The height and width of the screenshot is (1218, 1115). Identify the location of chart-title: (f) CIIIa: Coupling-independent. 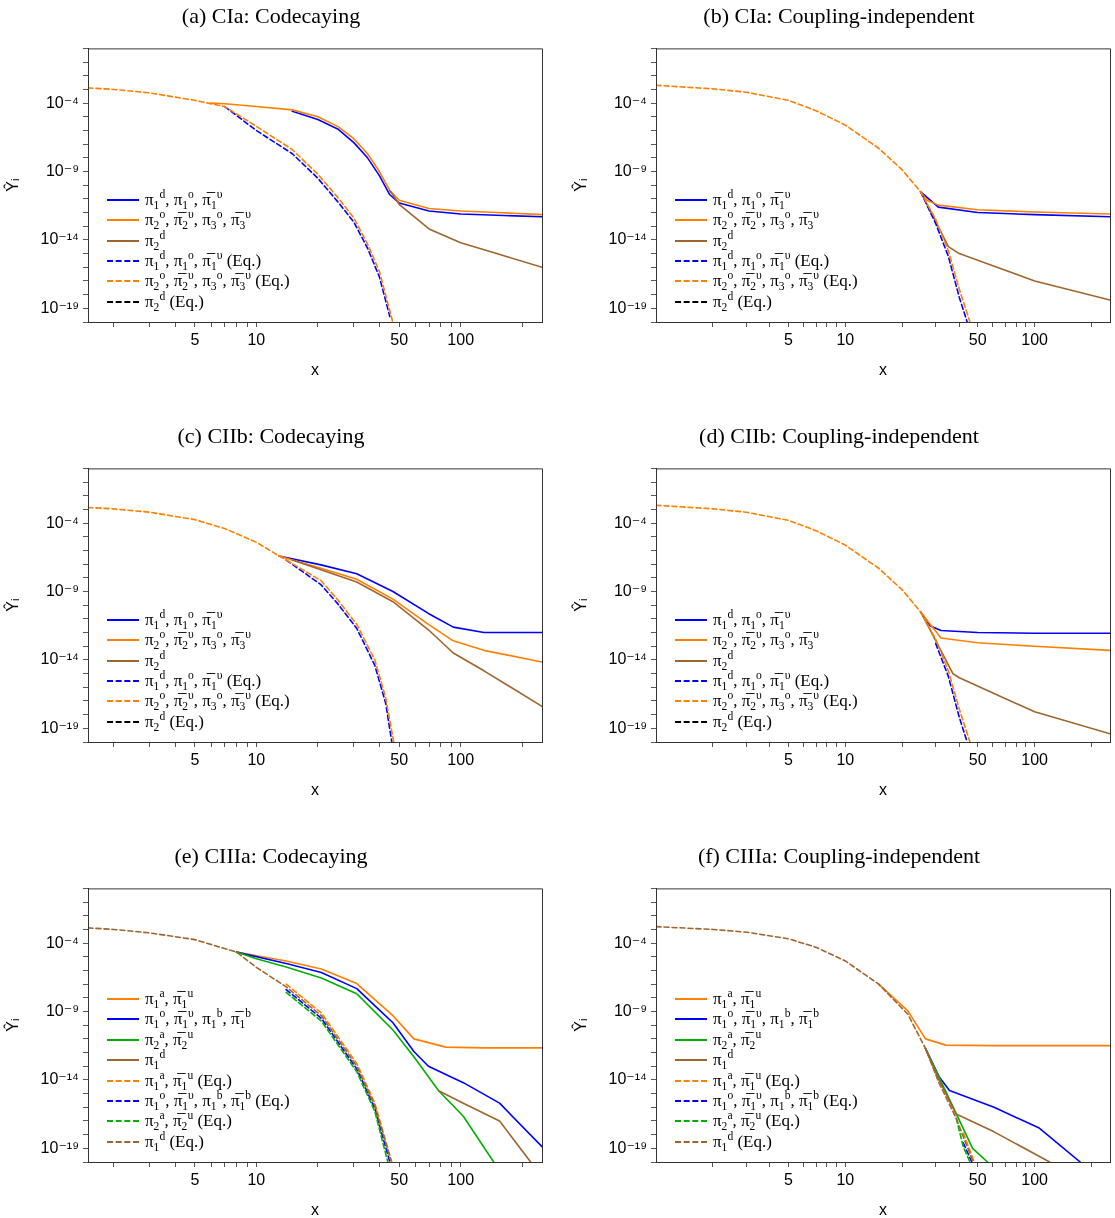
(839, 855).